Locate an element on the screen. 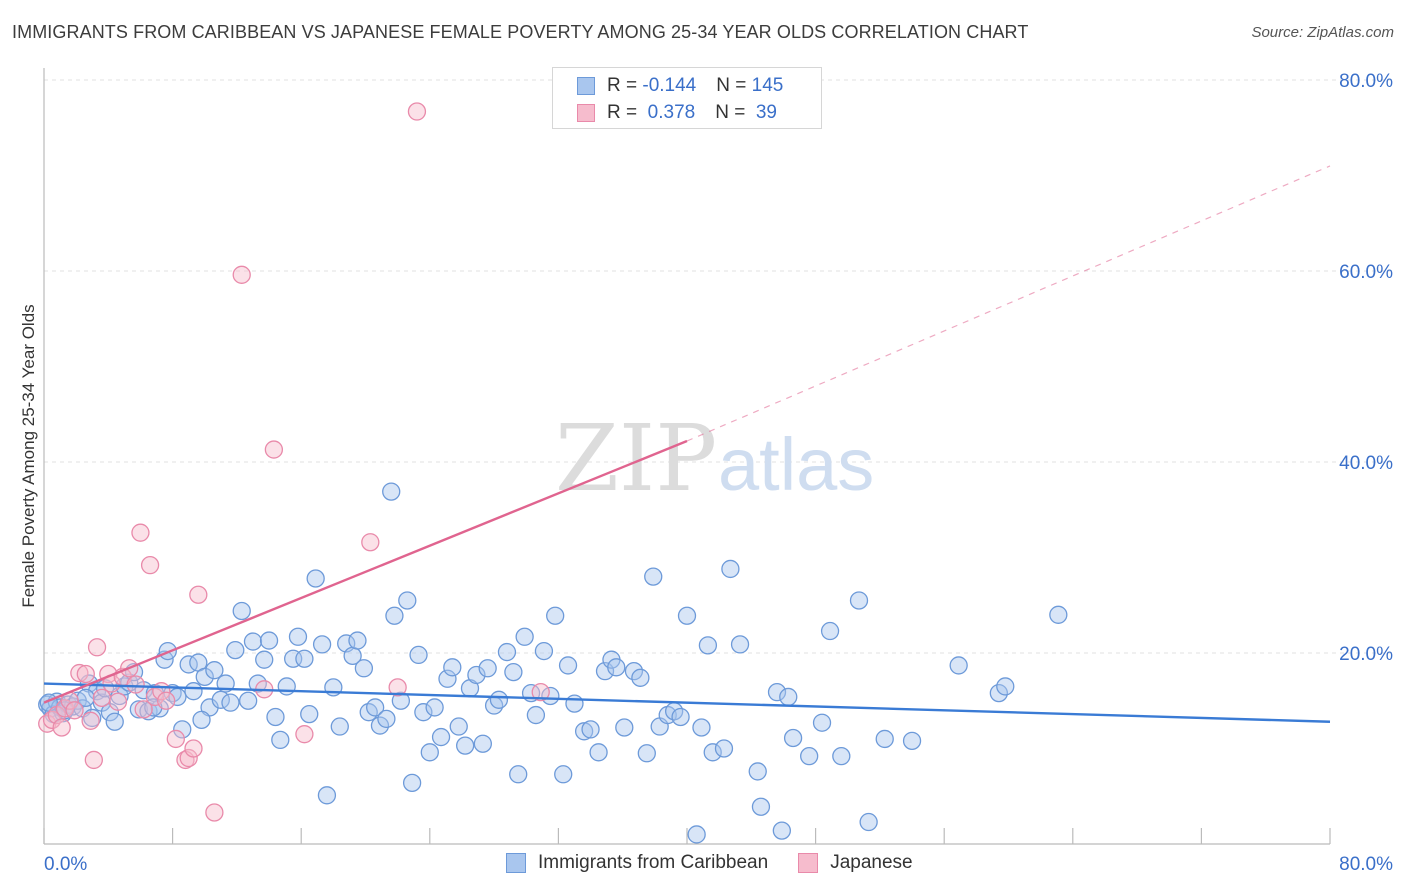  watermark-atlas: atlas is located at coordinates (796, 464).